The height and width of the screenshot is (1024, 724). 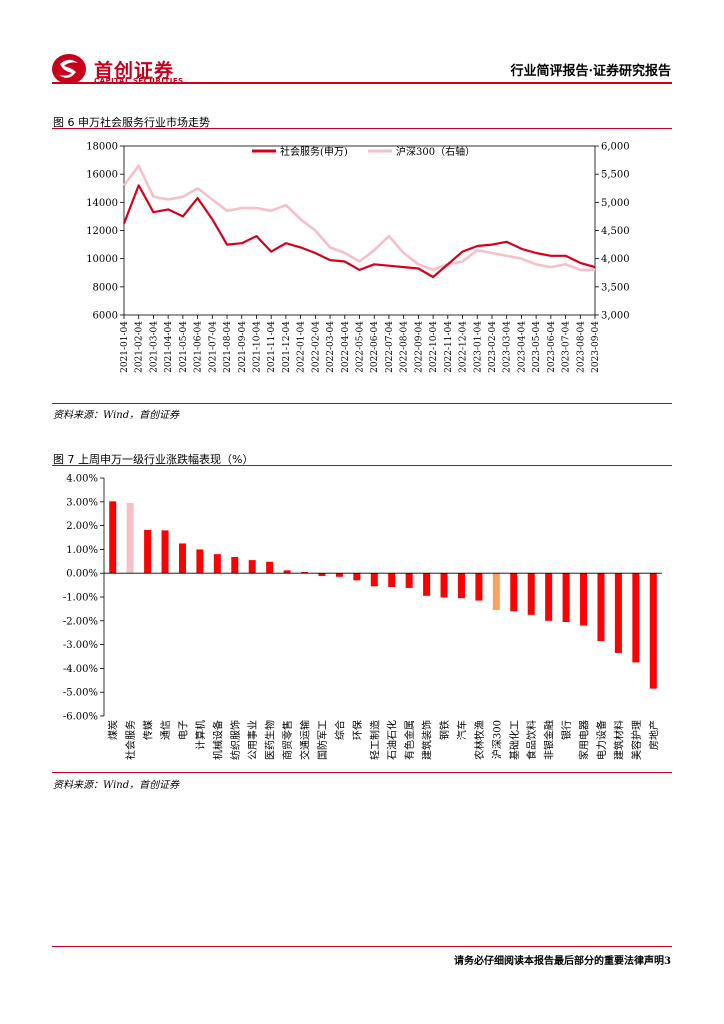 I want to click on left-axis-tick-label: 18000, so click(x=102, y=147).